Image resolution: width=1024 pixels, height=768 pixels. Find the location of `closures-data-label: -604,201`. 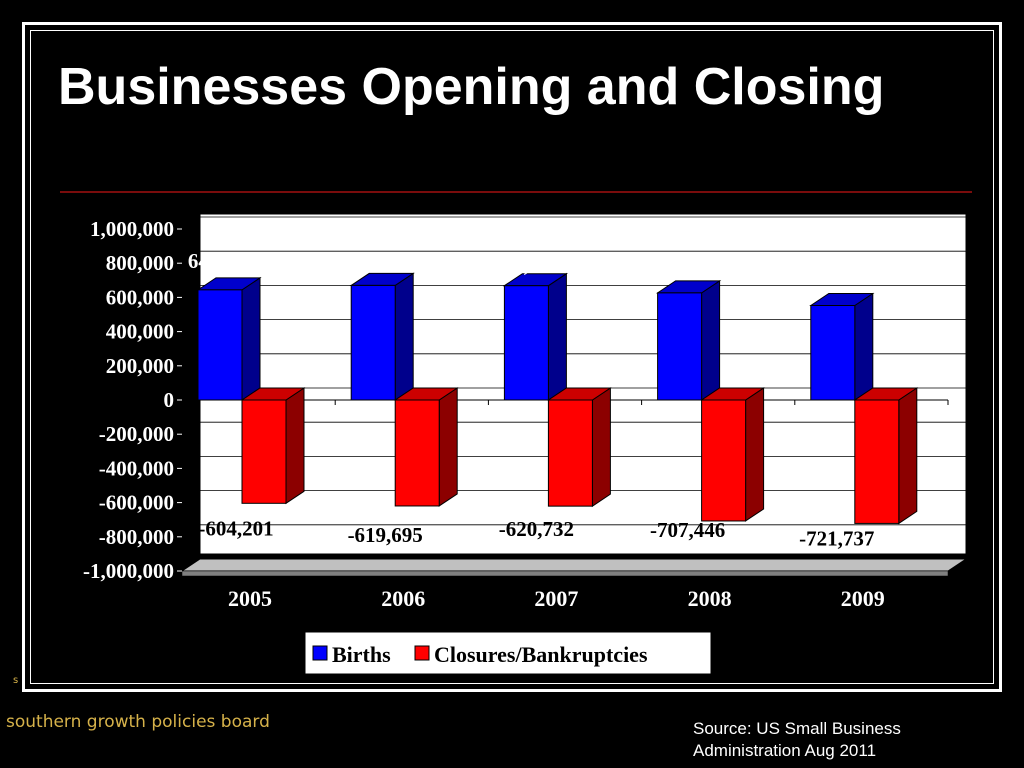

closures-data-label: -604,201 is located at coordinates (235, 528).